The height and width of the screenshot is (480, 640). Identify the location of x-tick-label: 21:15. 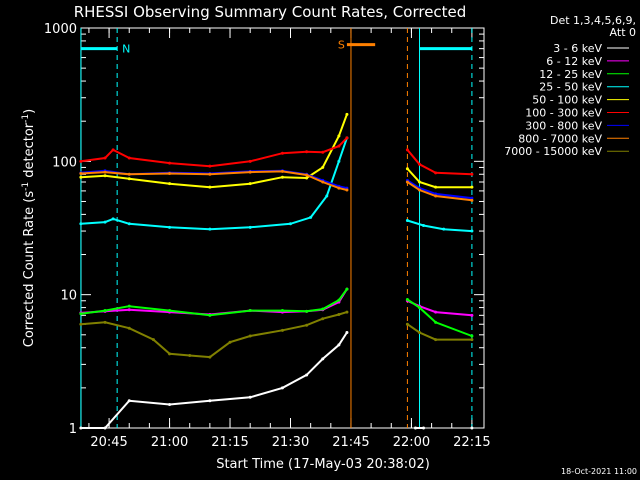
(229, 442).